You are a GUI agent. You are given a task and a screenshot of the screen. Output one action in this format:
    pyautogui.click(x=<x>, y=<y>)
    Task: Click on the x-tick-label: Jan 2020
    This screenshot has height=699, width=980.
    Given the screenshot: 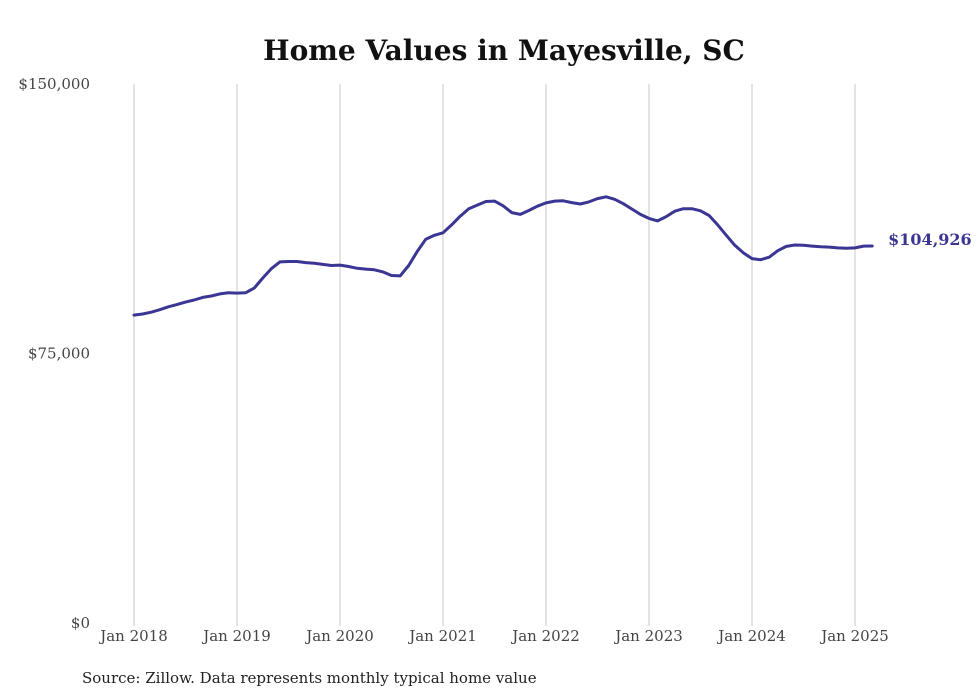 What is the action you would take?
    pyautogui.click(x=339, y=636)
    